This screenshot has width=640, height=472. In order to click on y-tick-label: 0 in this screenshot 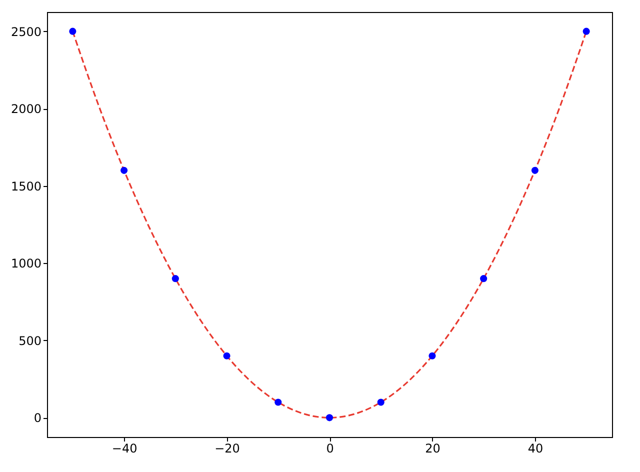, I will do `click(38, 418)`.